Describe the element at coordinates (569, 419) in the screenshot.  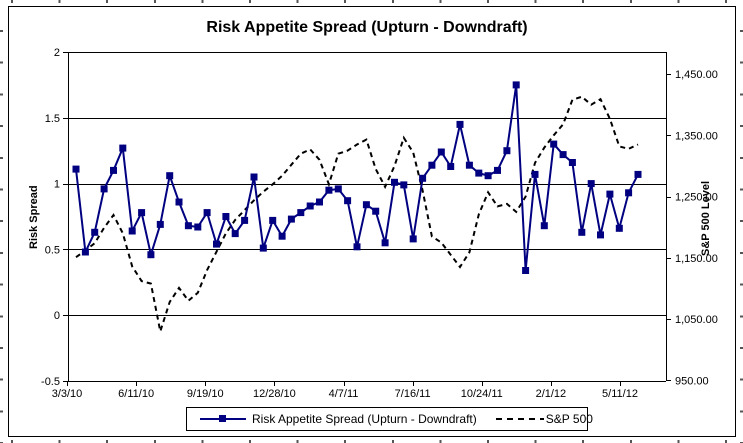
I see `legend-label-sp500: S&P 500` at that location.